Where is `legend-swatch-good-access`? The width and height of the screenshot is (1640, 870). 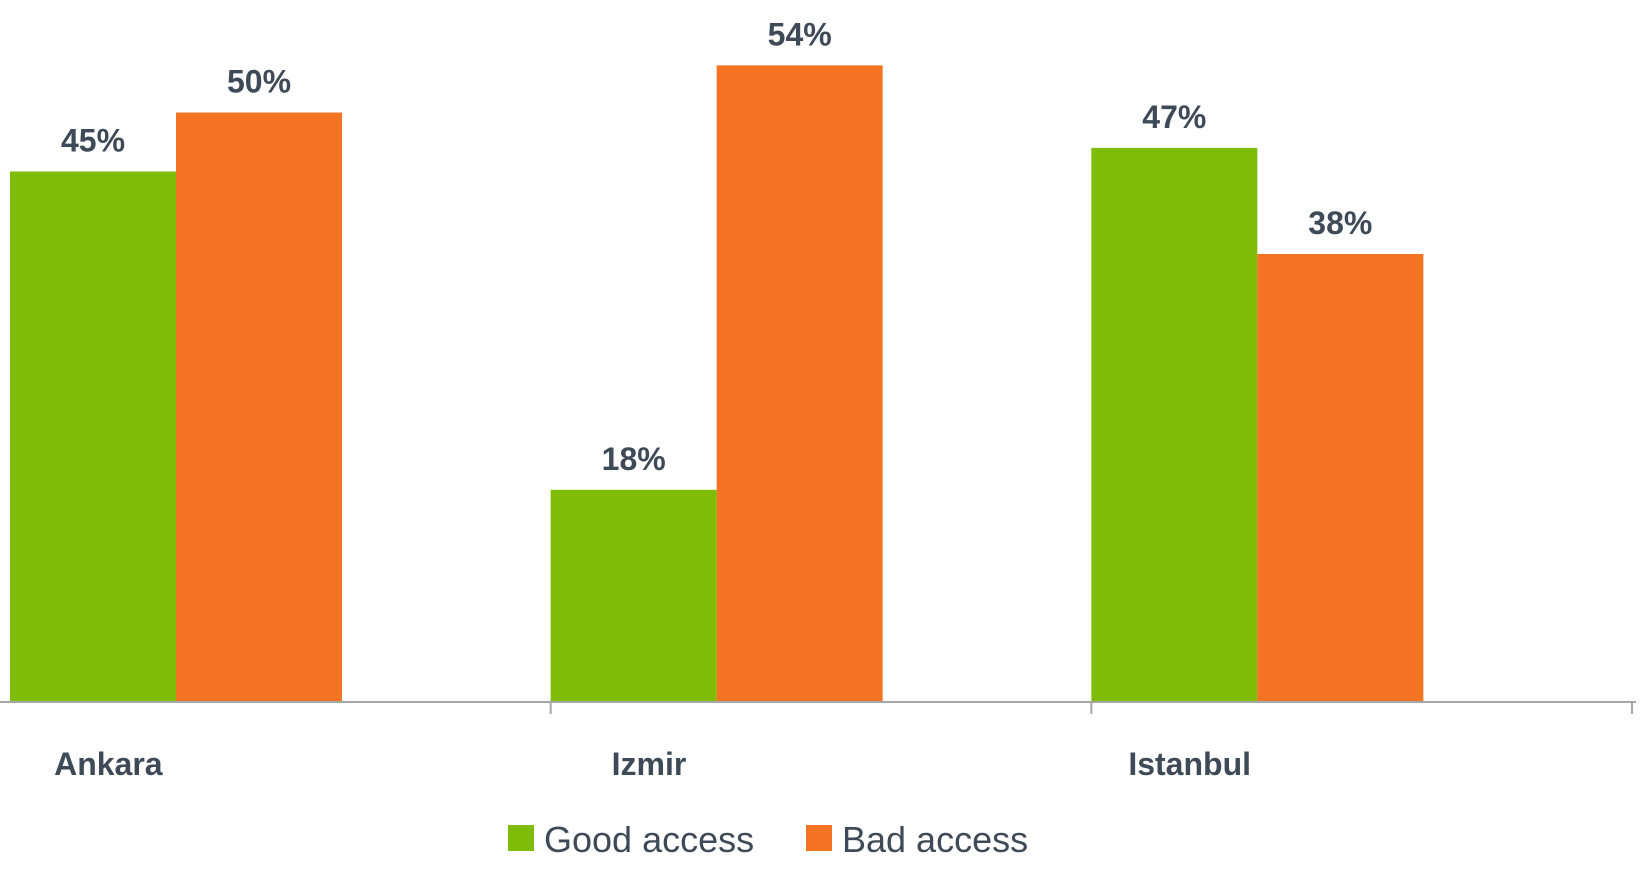 legend-swatch-good-access is located at coordinates (521, 838).